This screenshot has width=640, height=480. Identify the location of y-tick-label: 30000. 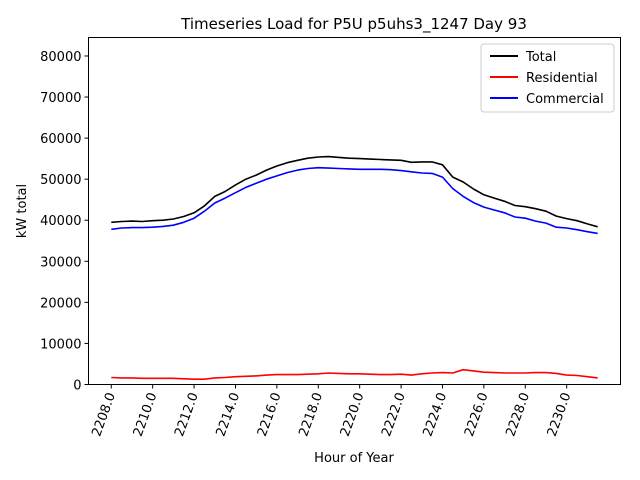
(60, 262).